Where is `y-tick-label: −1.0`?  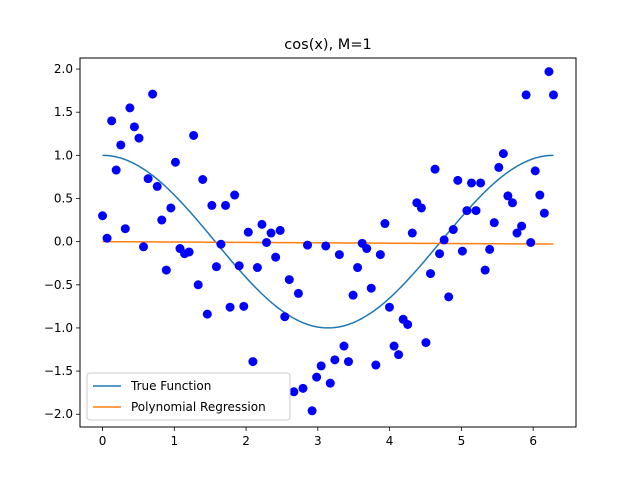
y-tick-label: −1.0 is located at coordinates (58, 328).